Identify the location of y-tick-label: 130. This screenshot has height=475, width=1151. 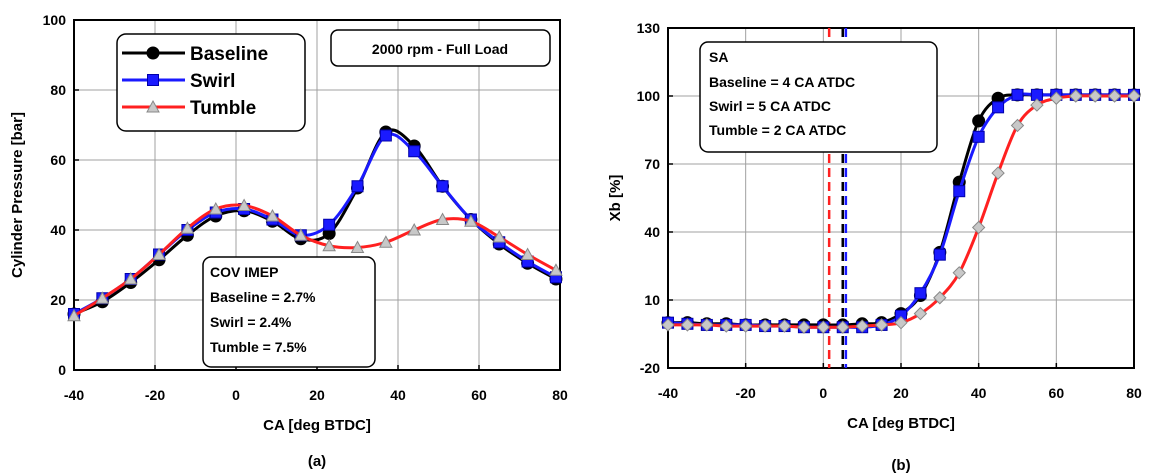
(649, 28).